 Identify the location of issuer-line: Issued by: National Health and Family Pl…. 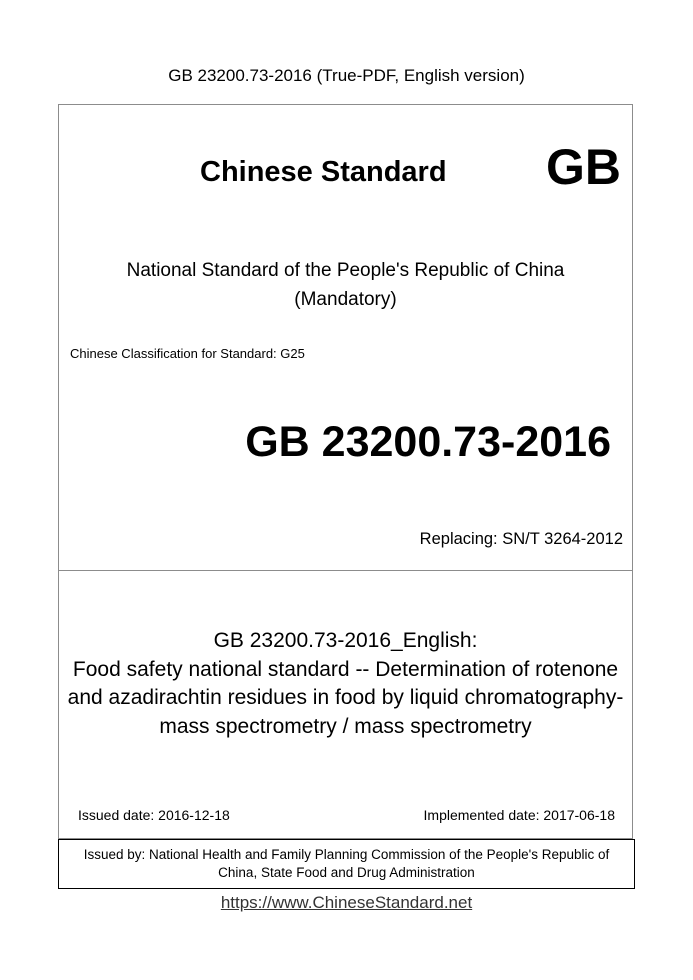
(346, 854).